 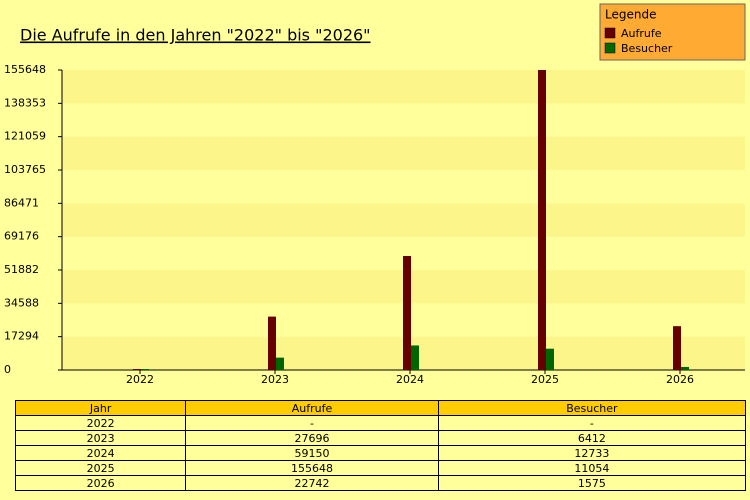 I want to click on table-cell: 27696, so click(x=312, y=438).